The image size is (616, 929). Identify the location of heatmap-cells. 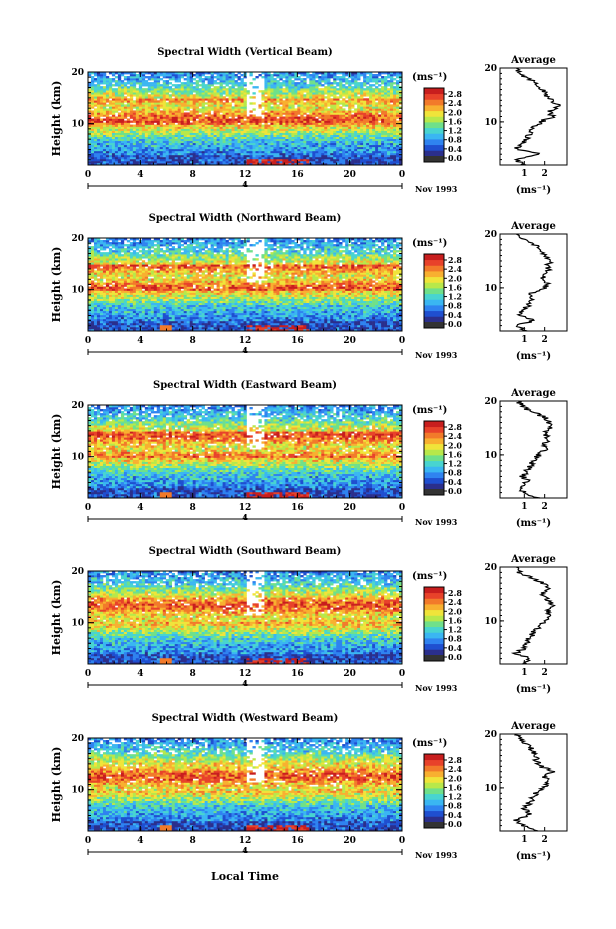
(245, 119).